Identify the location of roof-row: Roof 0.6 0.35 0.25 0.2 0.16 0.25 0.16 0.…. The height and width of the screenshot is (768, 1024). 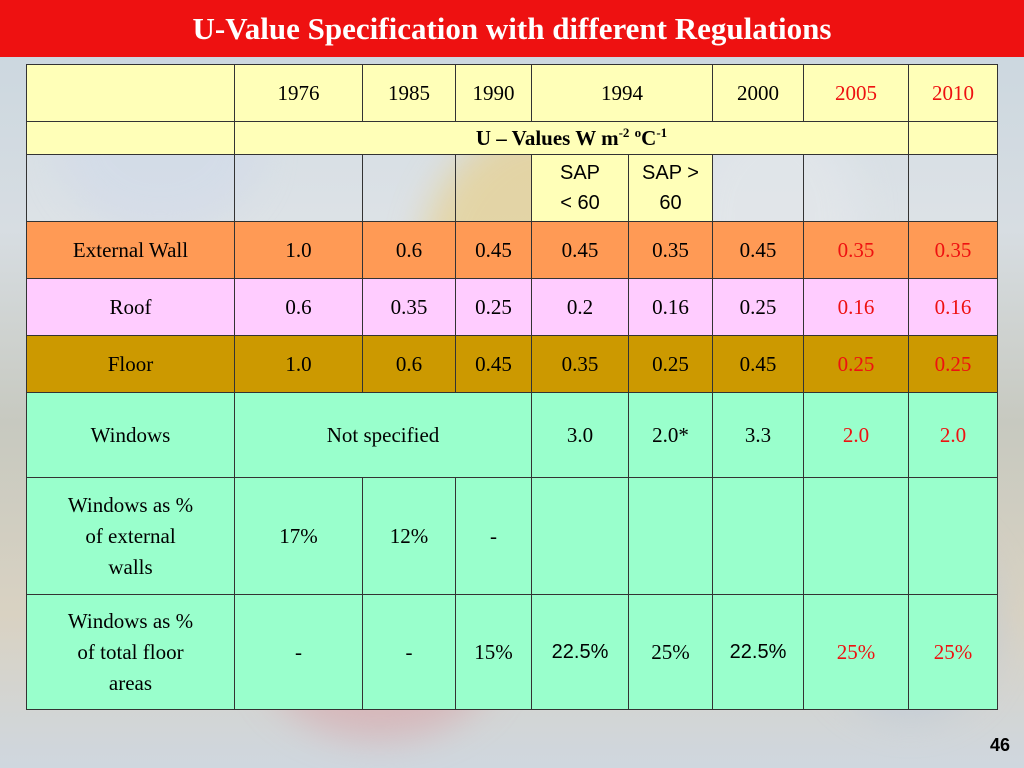
(512, 307).